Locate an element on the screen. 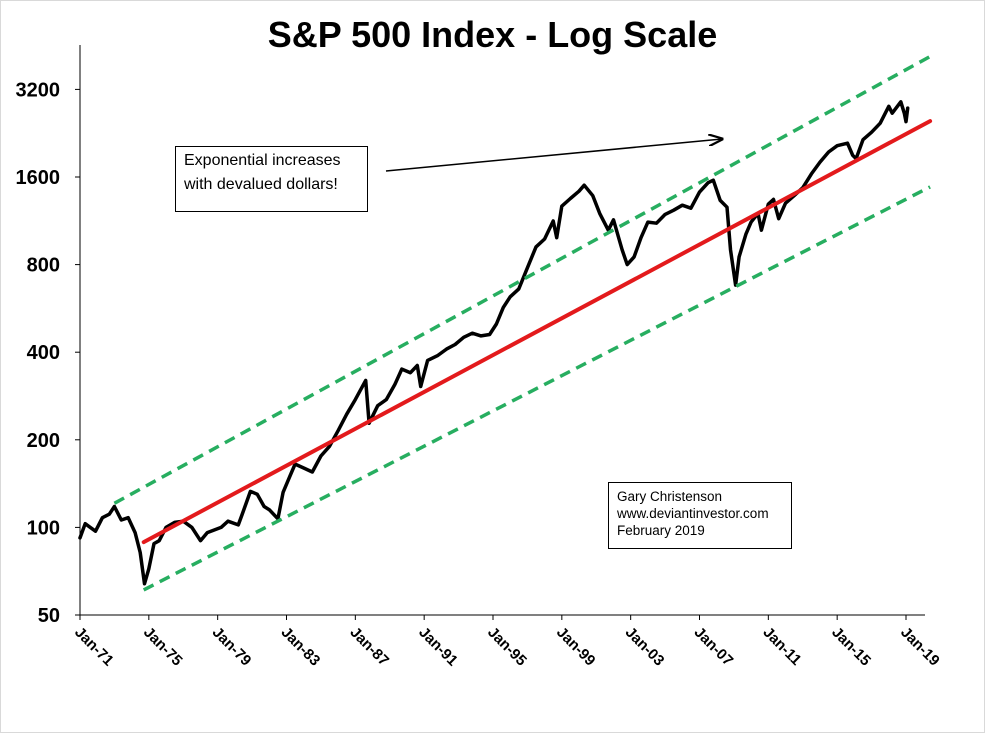 The height and width of the screenshot is (733, 985). annotation-arrow is located at coordinates (553, 155).